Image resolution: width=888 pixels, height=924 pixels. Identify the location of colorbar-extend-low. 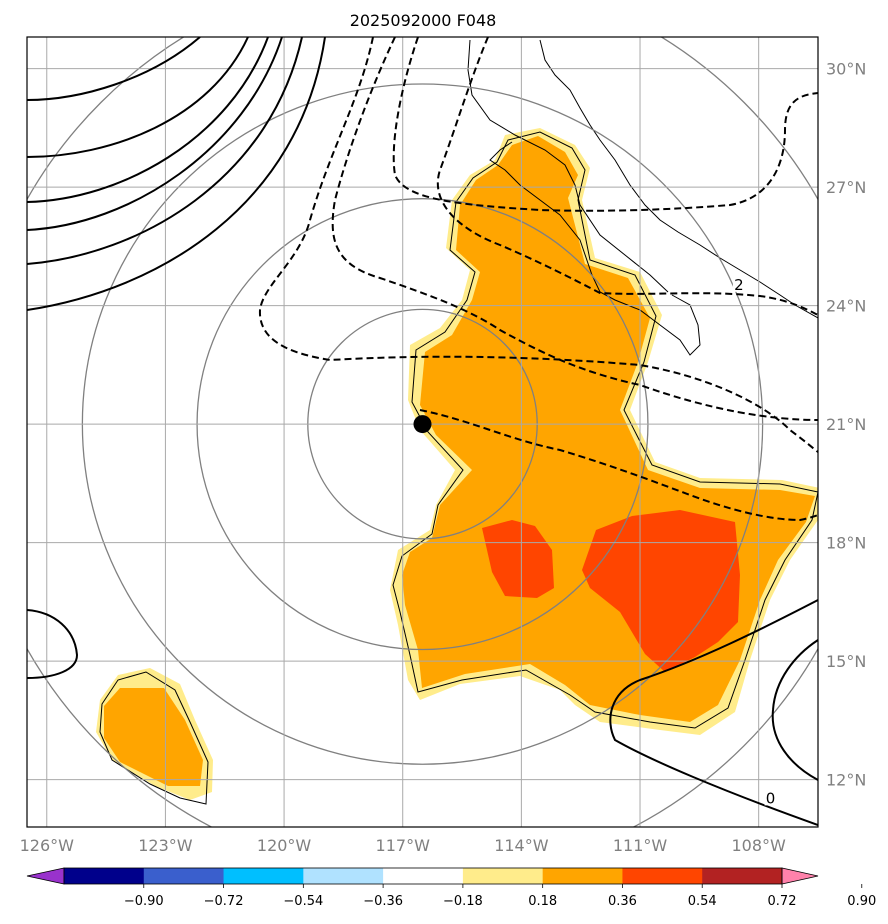
(45, 876).